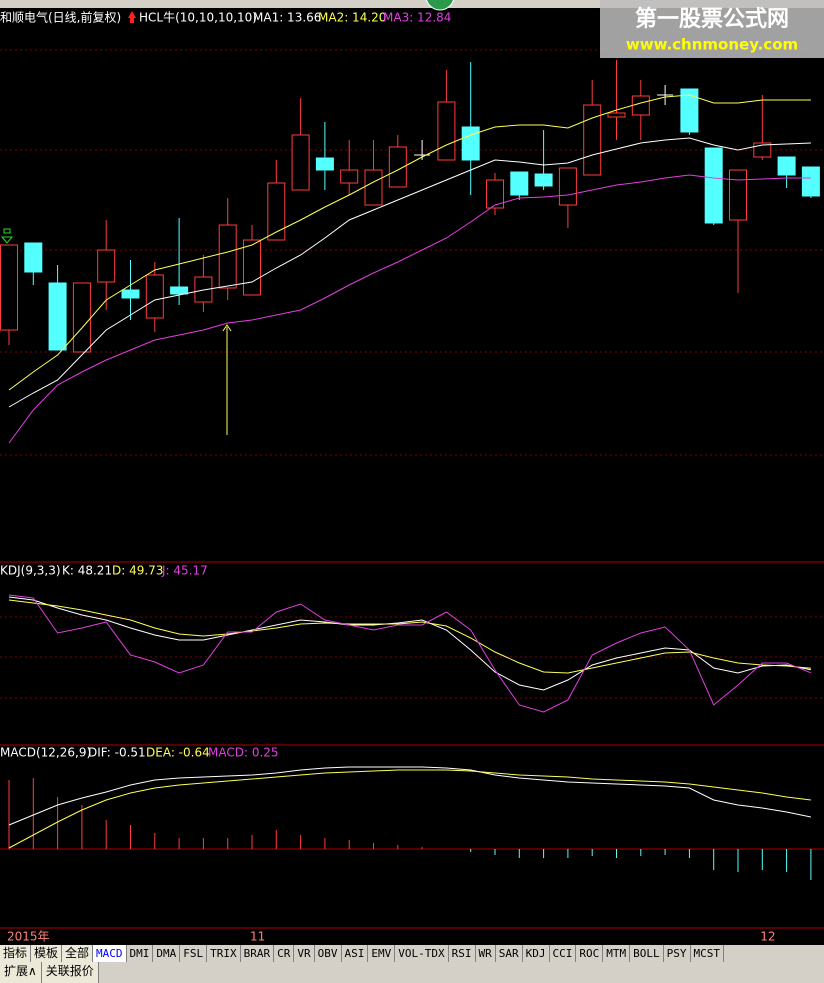 The image size is (824, 983). What do you see at coordinates (304, 953) in the screenshot?
I see `tab: VR` at bounding box center [304, 953].